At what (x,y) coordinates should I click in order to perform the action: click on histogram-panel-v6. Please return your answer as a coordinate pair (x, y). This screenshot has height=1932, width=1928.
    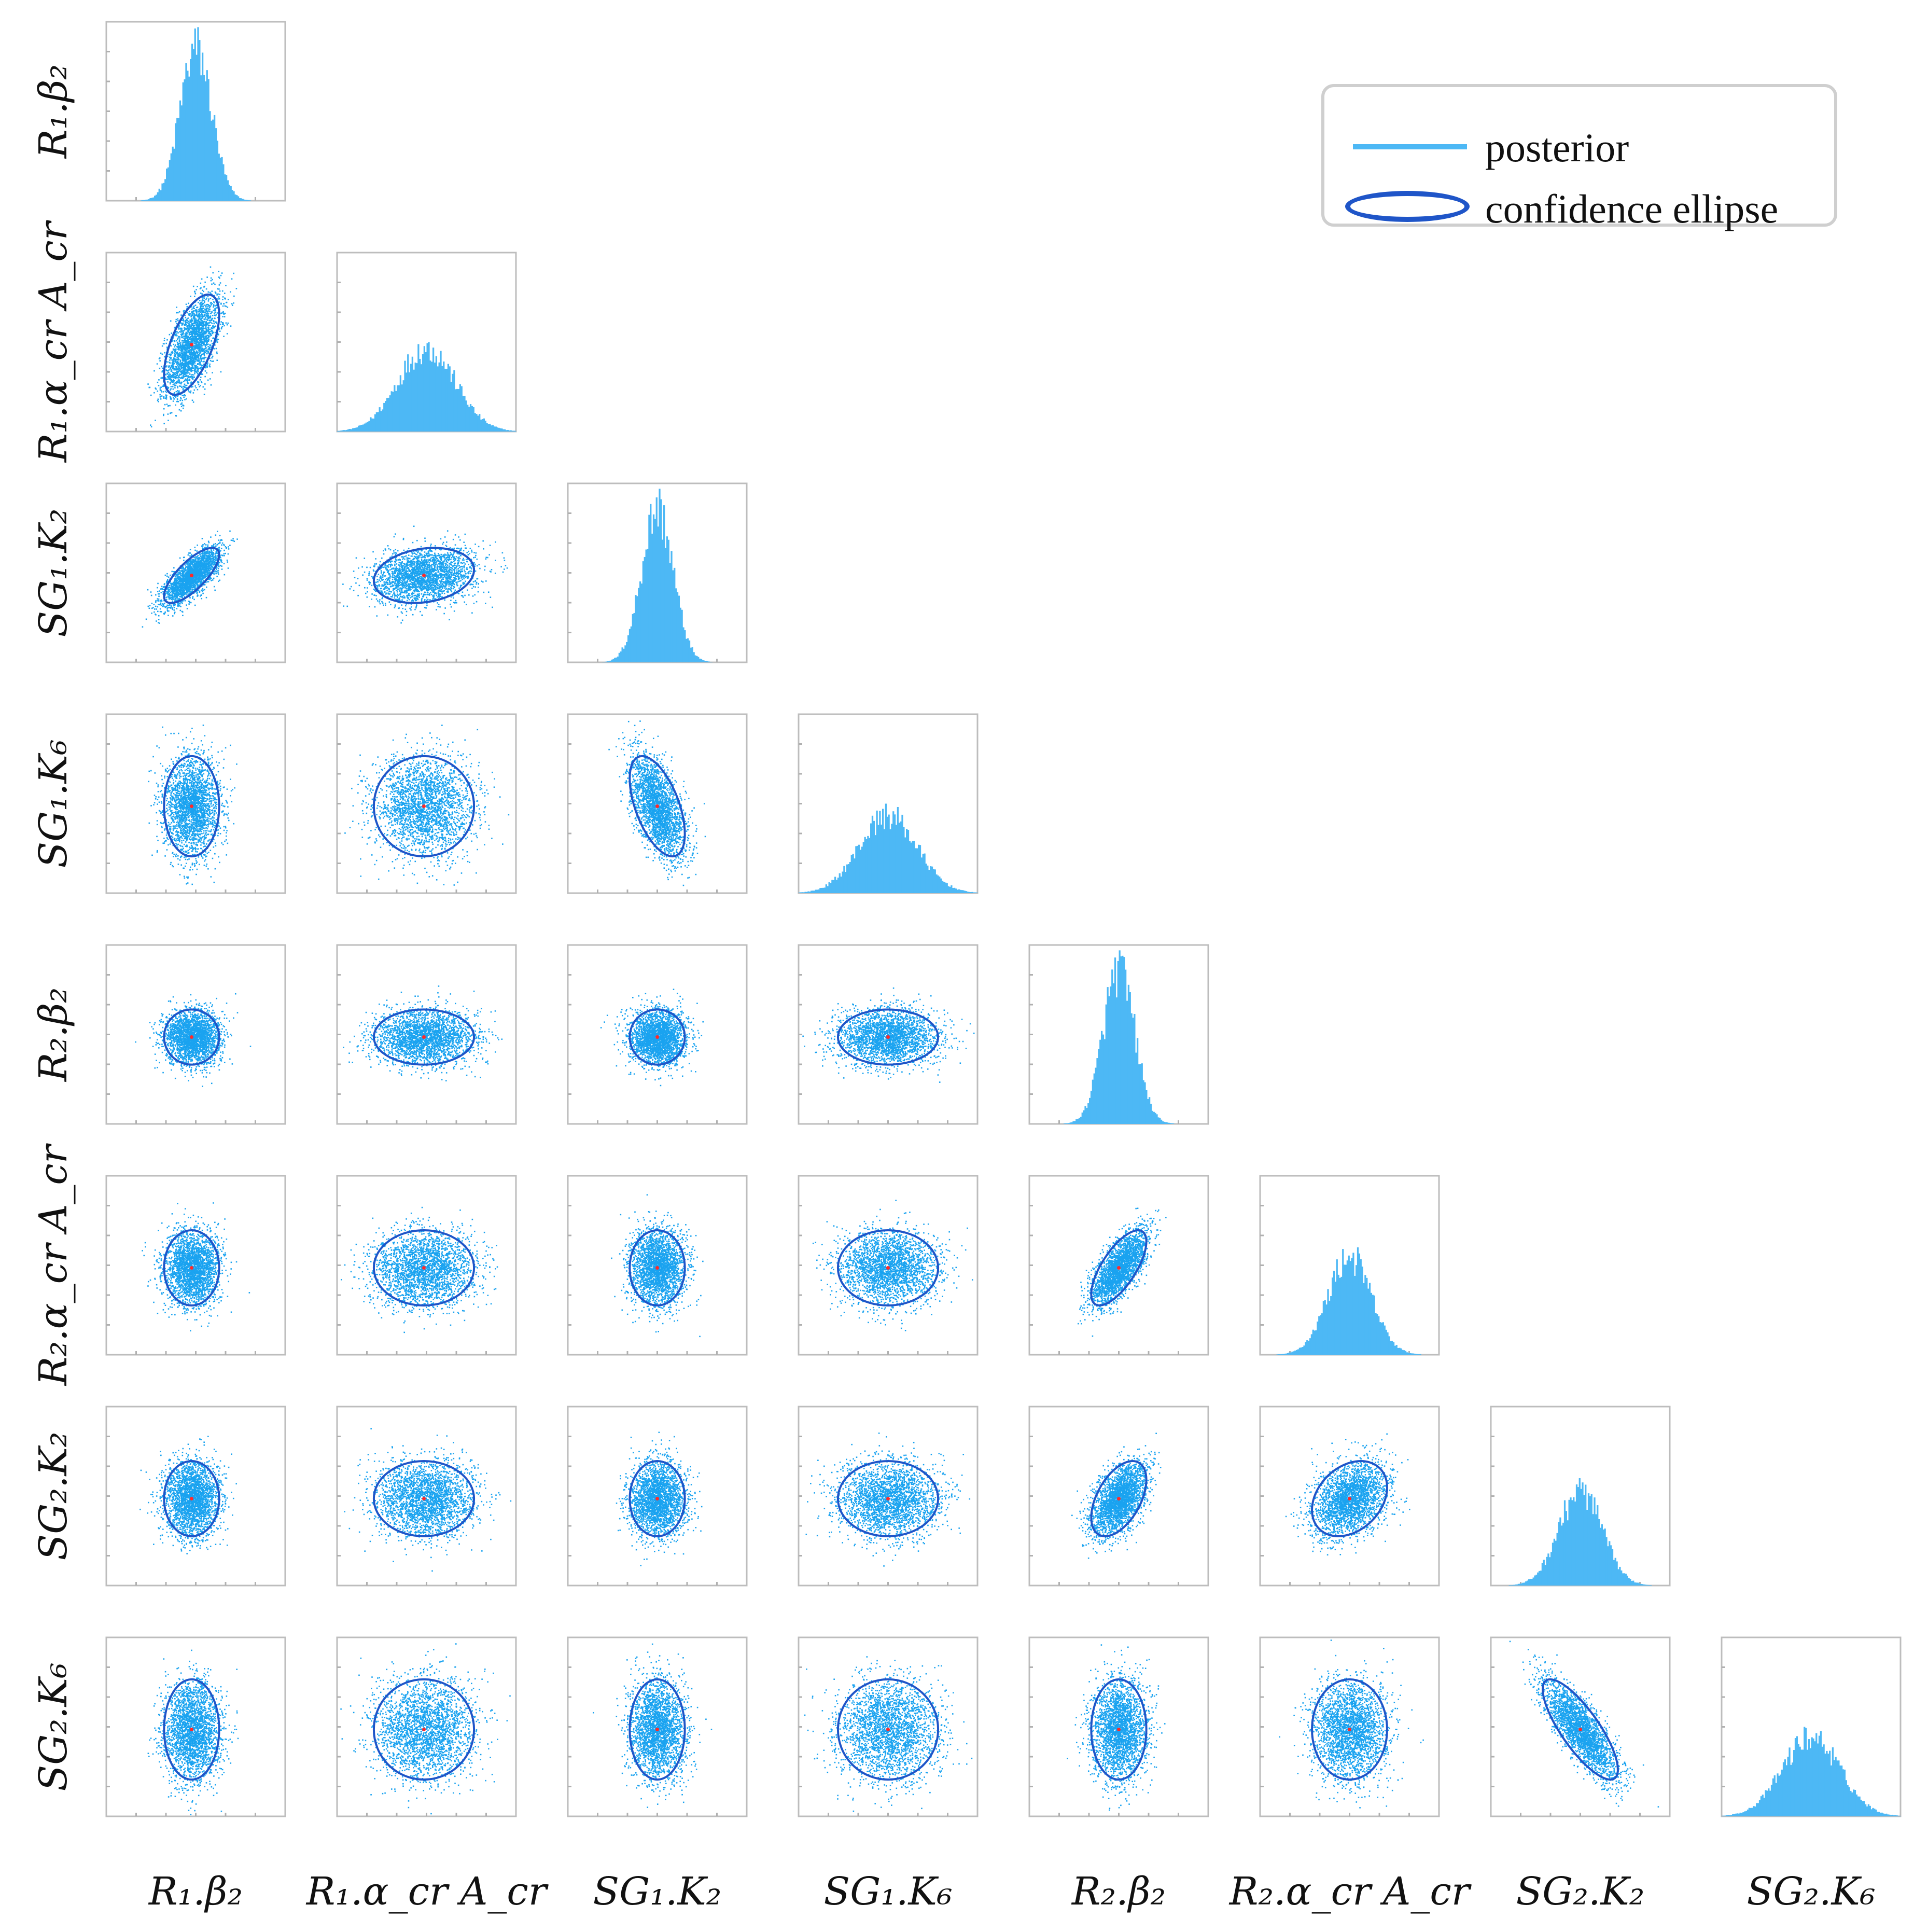
    Looking at the image, I should click on (1349, 1265).